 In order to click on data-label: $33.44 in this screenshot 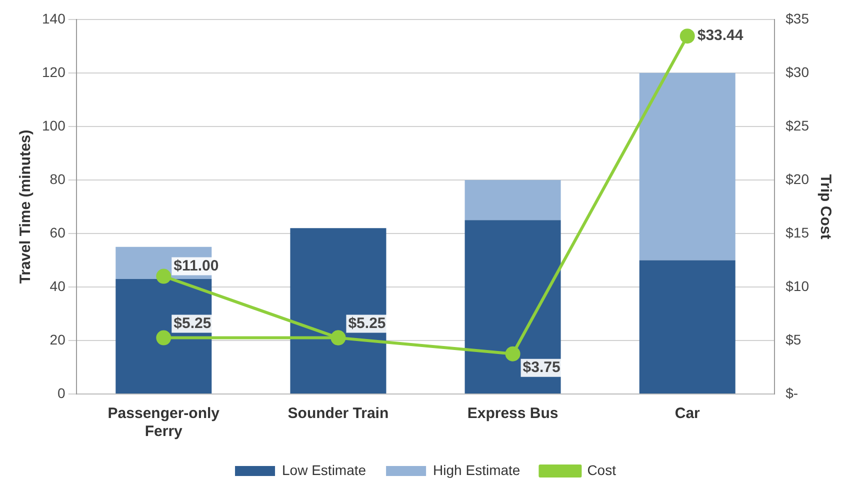, I will do `click(720, 35)`.